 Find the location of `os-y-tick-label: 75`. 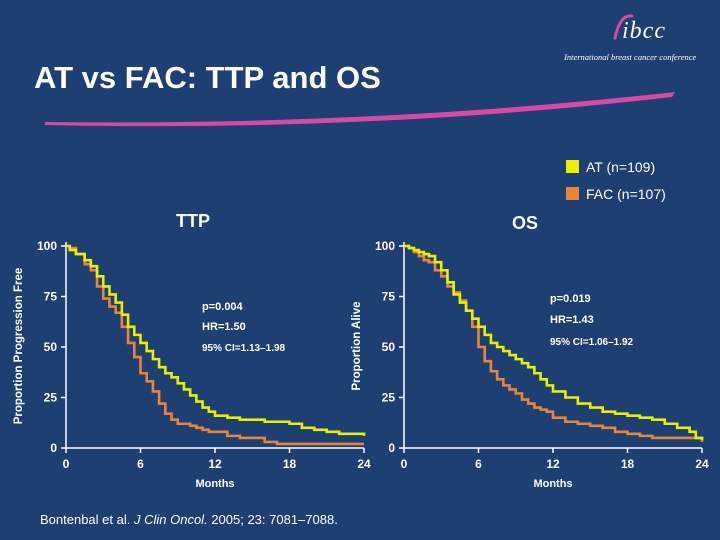

os-y-tick-label: 75 is located at coordinates (389, 297).